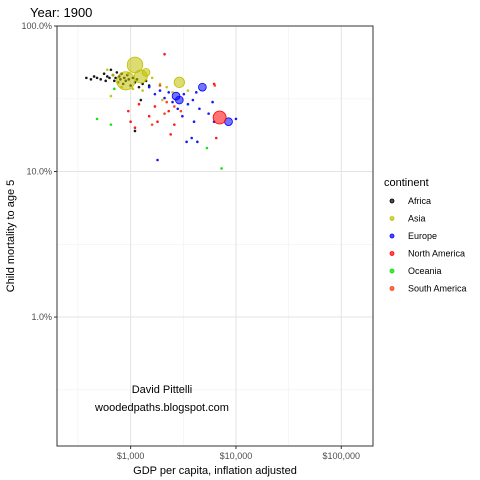 The width and height of the screenshot is (480, 480). Describe the element at coordinates (392, 201) in the screenshot. I see `legend-key-africa` at that location.